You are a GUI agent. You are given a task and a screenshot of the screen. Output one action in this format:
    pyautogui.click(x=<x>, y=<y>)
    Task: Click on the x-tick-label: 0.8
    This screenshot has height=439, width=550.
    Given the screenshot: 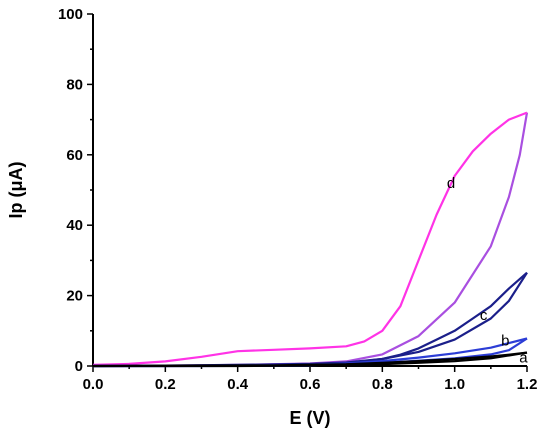 What is the action you would take?
    pyautogui.click(x=382, y=384)
    